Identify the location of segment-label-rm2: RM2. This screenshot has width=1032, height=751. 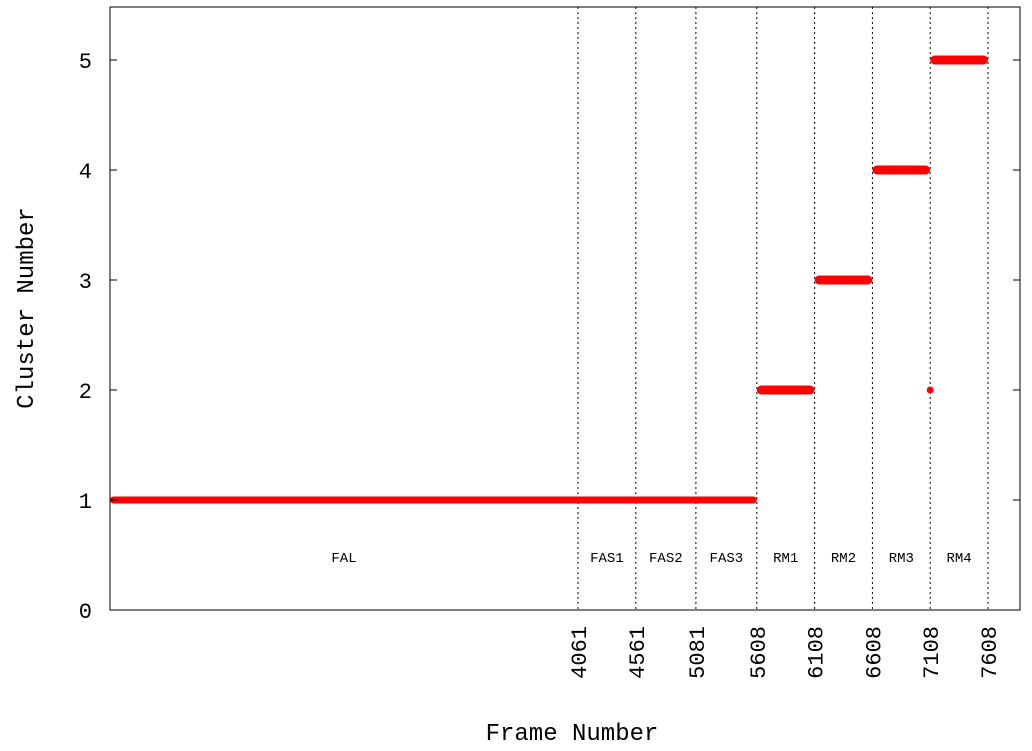
(843, 559).